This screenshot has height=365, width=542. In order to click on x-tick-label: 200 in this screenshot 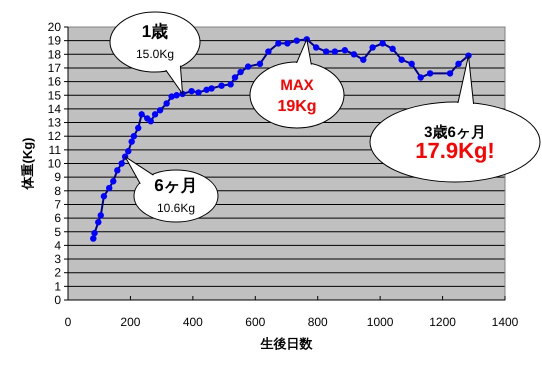, I will do `click(130, 322)`.